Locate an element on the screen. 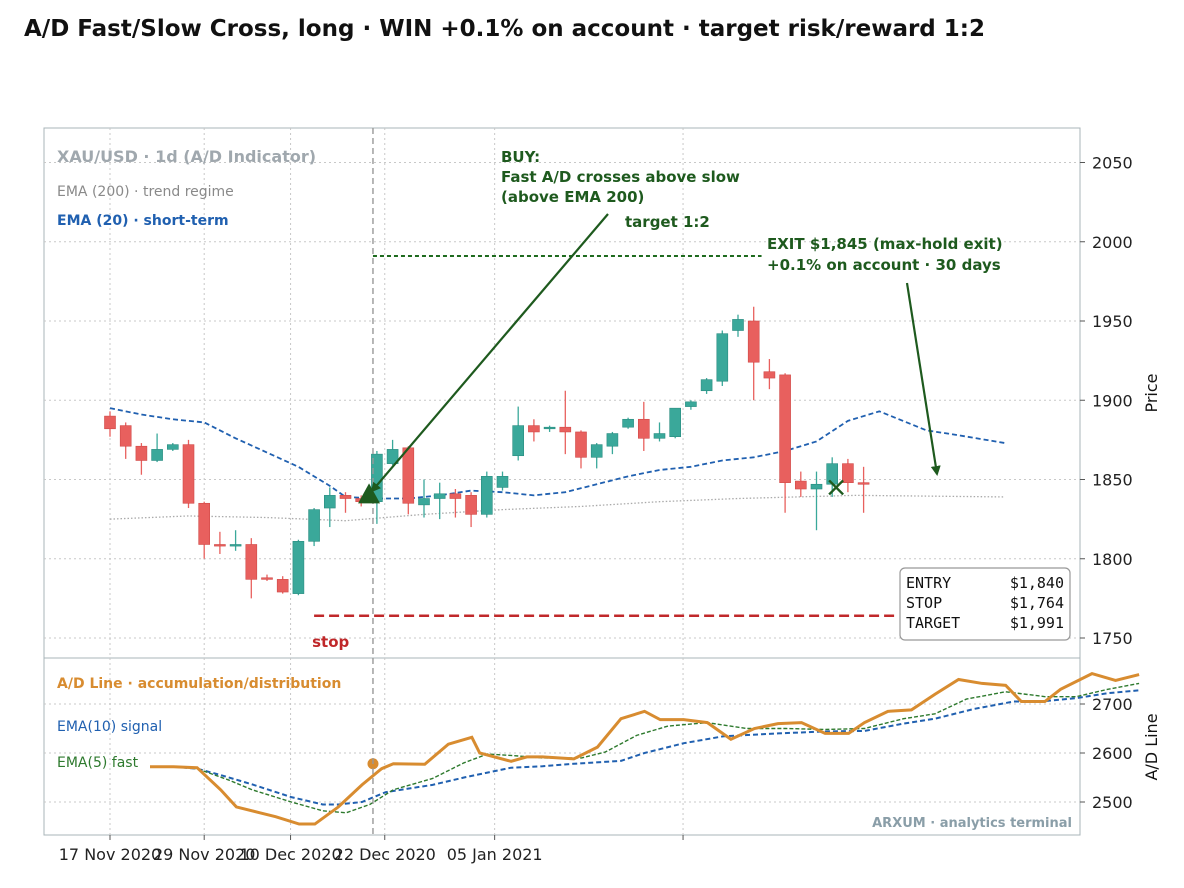 The height and width of the screenshot is (888, 1184). trade-summary-value: $1,991 is located at coordinates (1037, 623).